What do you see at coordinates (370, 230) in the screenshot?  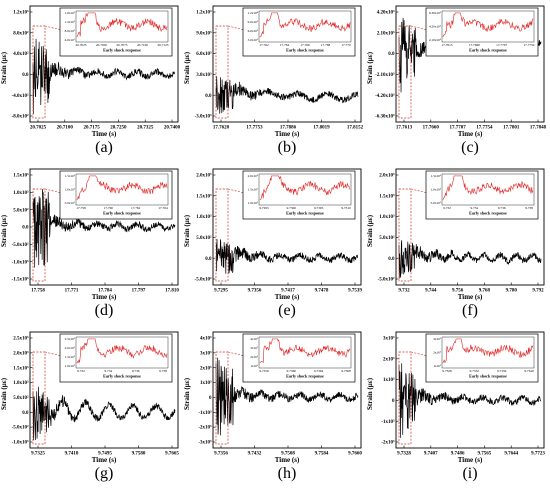 I see `y-axis-label: Strain (με)` at bounding box center [370, 230].